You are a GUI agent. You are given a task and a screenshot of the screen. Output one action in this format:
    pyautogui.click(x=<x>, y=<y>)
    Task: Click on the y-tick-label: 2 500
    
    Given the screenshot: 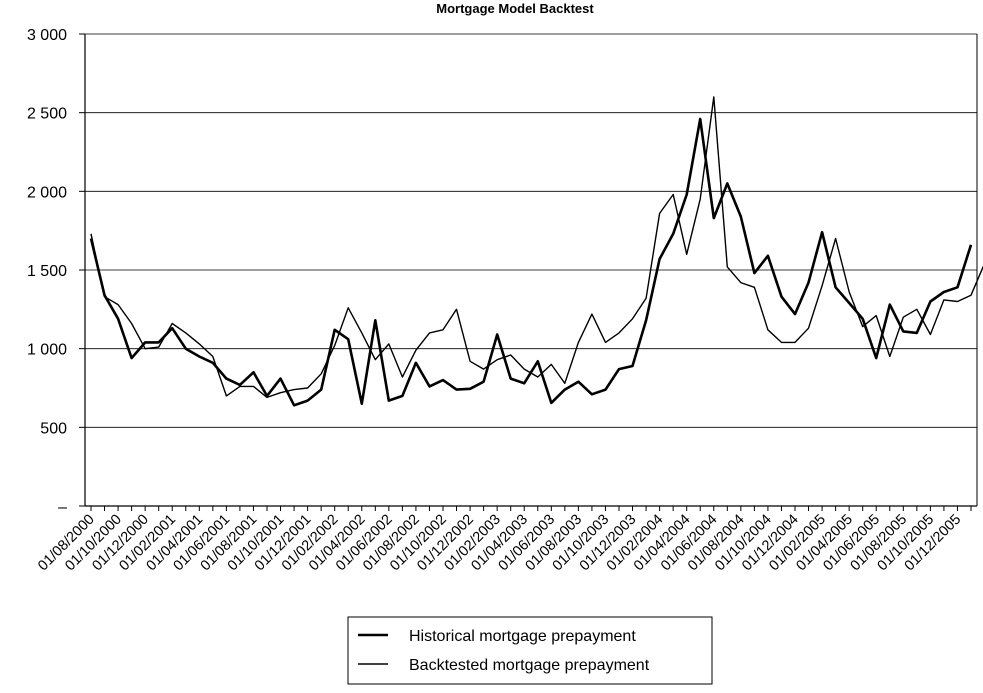 What is the action you would take?
    pyautogui.click(x=47, y=114)
    